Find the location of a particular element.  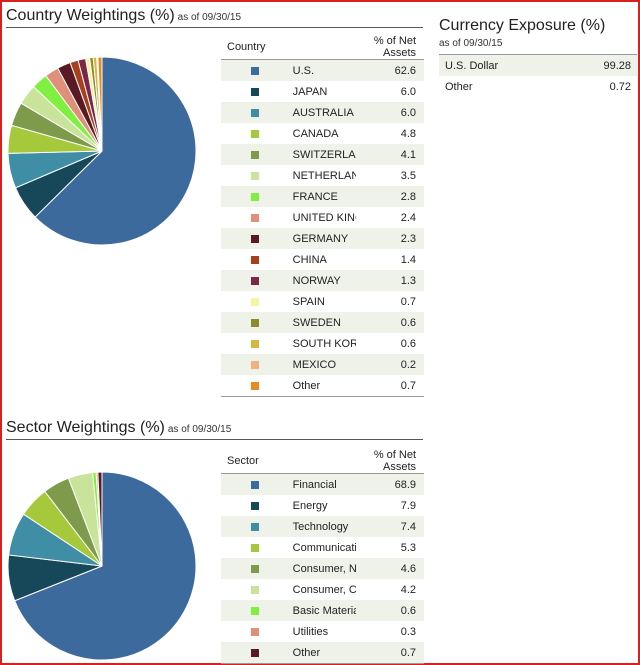

country-value: 62.6 is located at coordinates (390, 70).